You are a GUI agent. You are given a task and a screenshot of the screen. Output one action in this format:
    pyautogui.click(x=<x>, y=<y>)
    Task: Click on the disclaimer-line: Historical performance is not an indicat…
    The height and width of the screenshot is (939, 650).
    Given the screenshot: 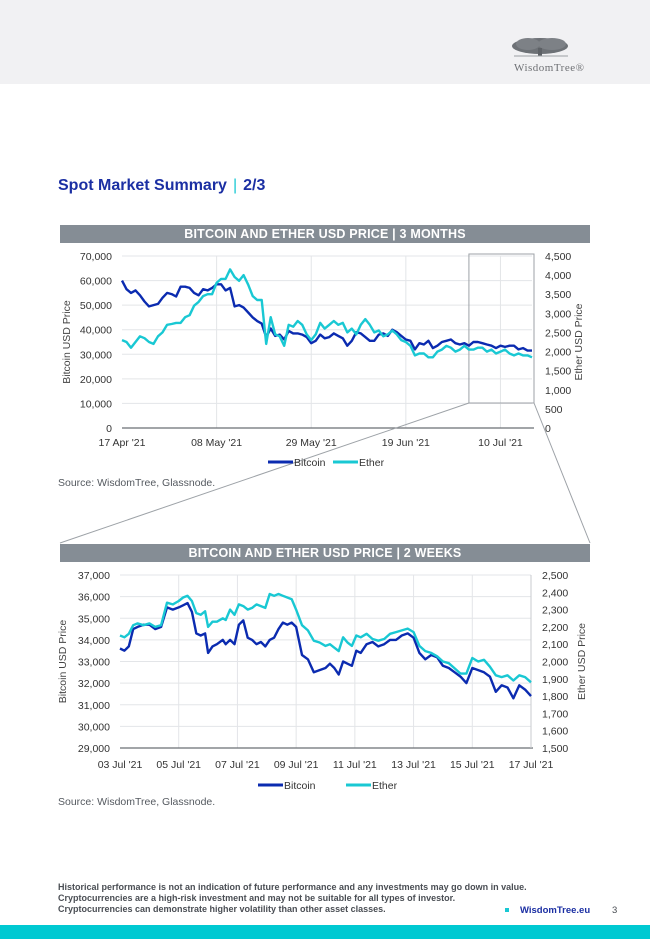 What is the action you would take?
    pyautogui.click(x=292, y=887)
    